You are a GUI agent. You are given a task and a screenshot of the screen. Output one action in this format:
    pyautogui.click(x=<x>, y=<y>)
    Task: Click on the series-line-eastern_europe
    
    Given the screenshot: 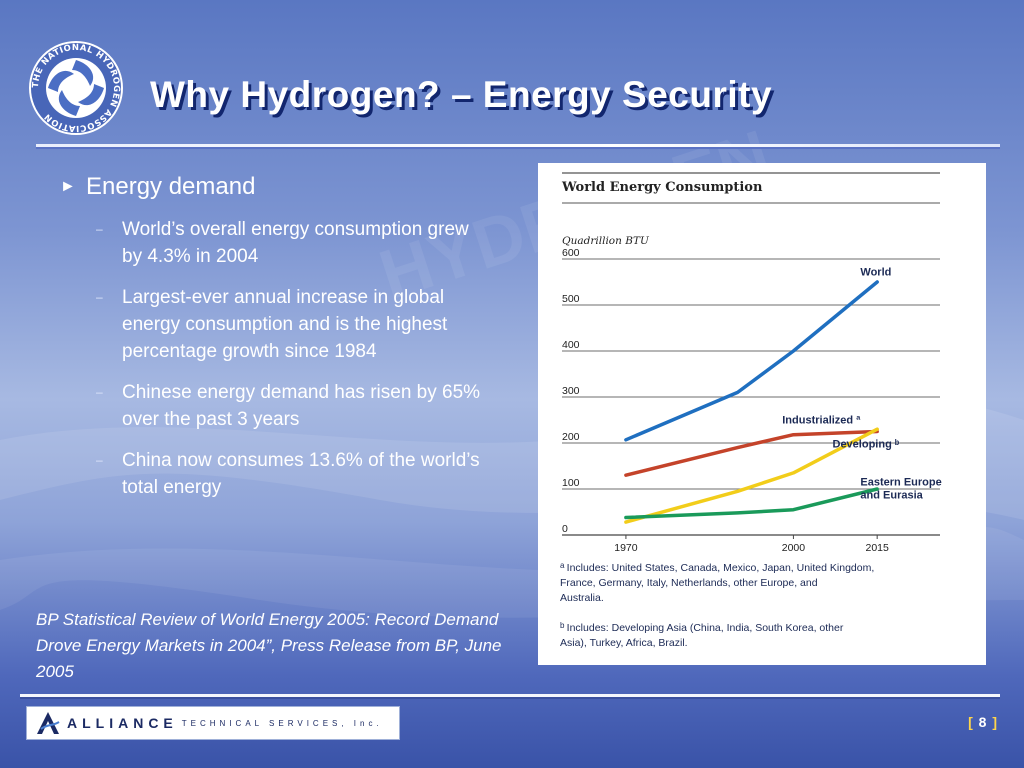 What is the action you would take?
    pyautogui.click(x=751, y=503)
    